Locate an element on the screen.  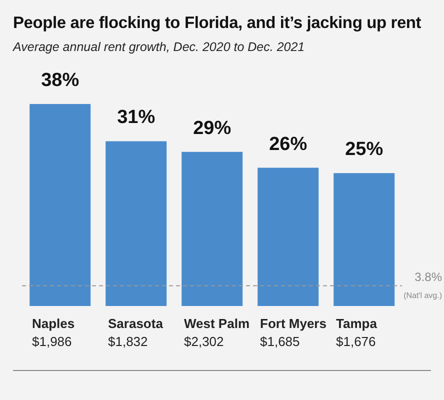
data-label: 31% is located at coordinates (136, 117).